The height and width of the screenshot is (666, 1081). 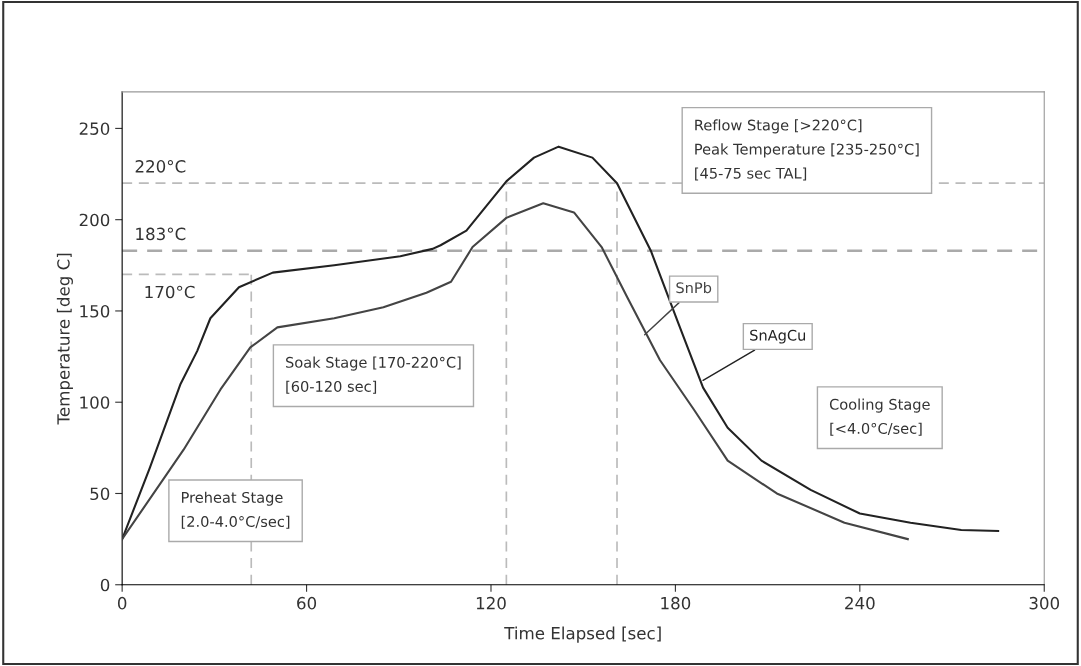 I want to click on x-tick-label: 60, so click(x=307, y=603).